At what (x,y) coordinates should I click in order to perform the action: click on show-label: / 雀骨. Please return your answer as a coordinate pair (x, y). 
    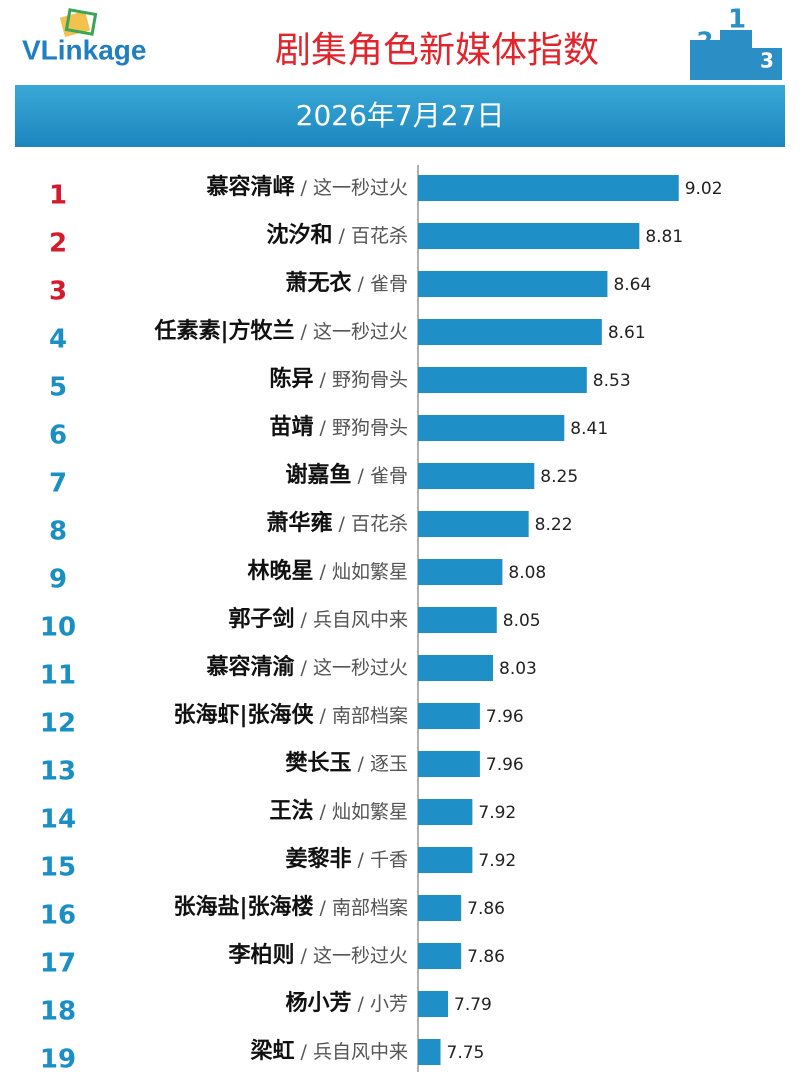
    Looking at the image, I should click on (383, 476).